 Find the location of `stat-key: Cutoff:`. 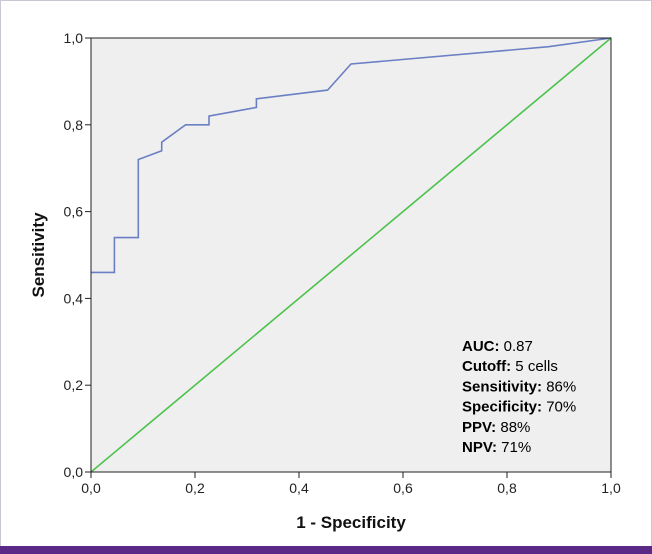

stat-key: Cutoff: is located at coordinates (486, 366).